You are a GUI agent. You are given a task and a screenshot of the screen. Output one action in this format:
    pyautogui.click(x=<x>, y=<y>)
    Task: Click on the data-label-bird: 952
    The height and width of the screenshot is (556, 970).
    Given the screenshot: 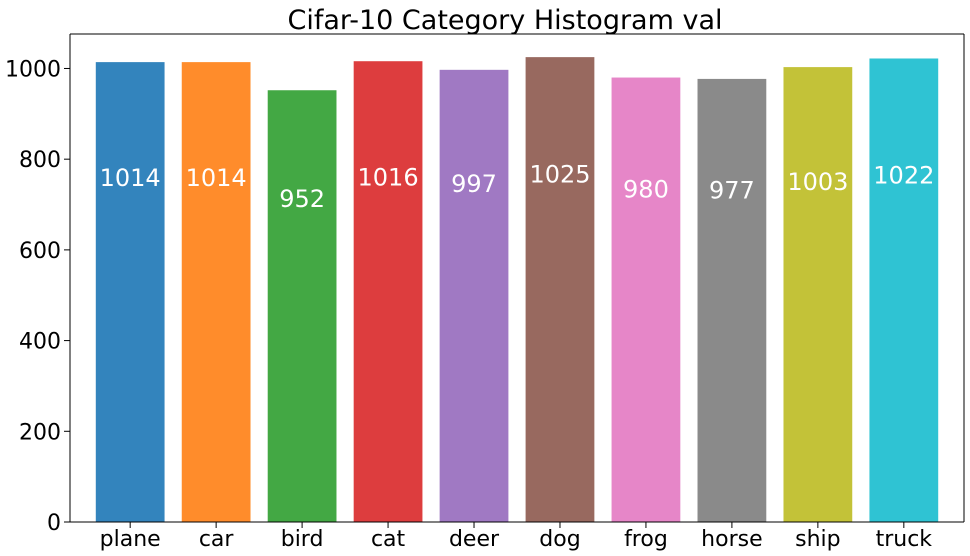 What is the action you would take?
    pyautogui.click(x=302, y=199)
    